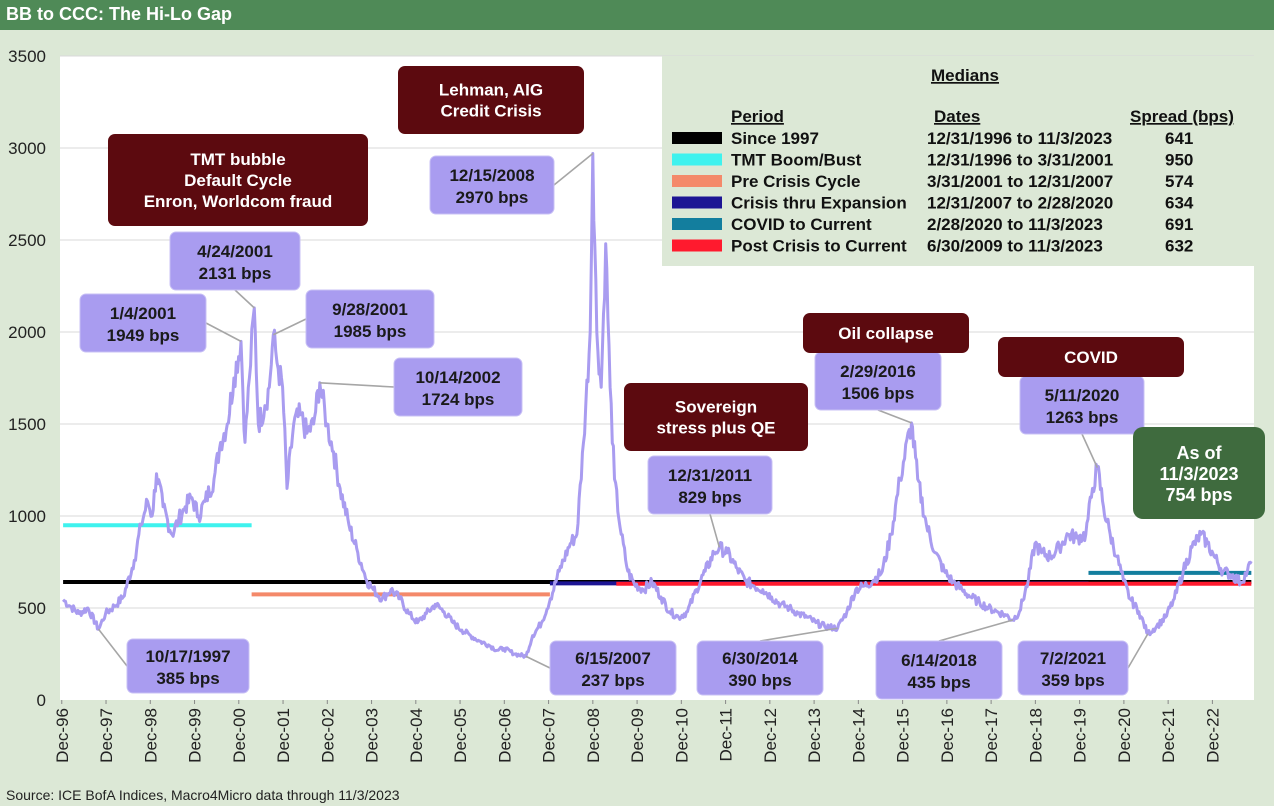 The width and height of the screenshot is (1274, 806). Describe the element at coordinates (1179, 138) in the screenshot. I see `median-spread: 641` at that location.